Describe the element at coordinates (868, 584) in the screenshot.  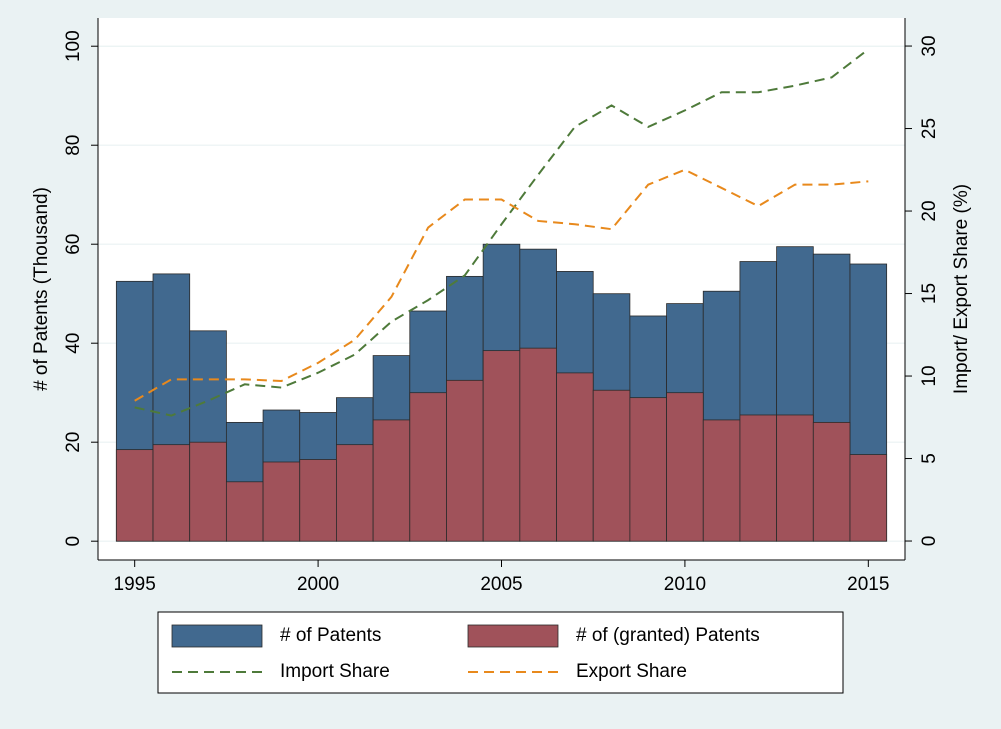
I see `x-tick-label: 2015` at that location.